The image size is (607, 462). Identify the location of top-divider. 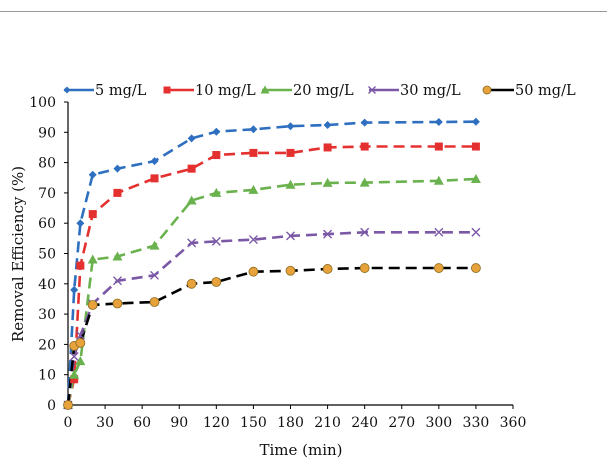
(303, 11).